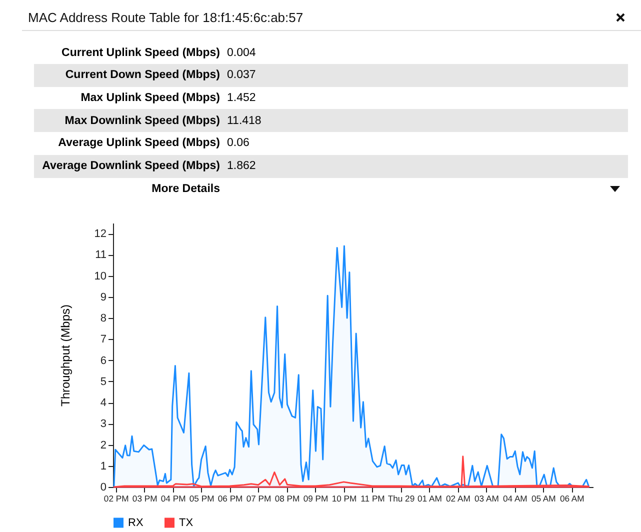 This screenshot has height=532, width=641. Describe the element at coordinates (140, 52) in the screenshot. I see `category-label: Current Uplink Speed (Mbps)` at that location.